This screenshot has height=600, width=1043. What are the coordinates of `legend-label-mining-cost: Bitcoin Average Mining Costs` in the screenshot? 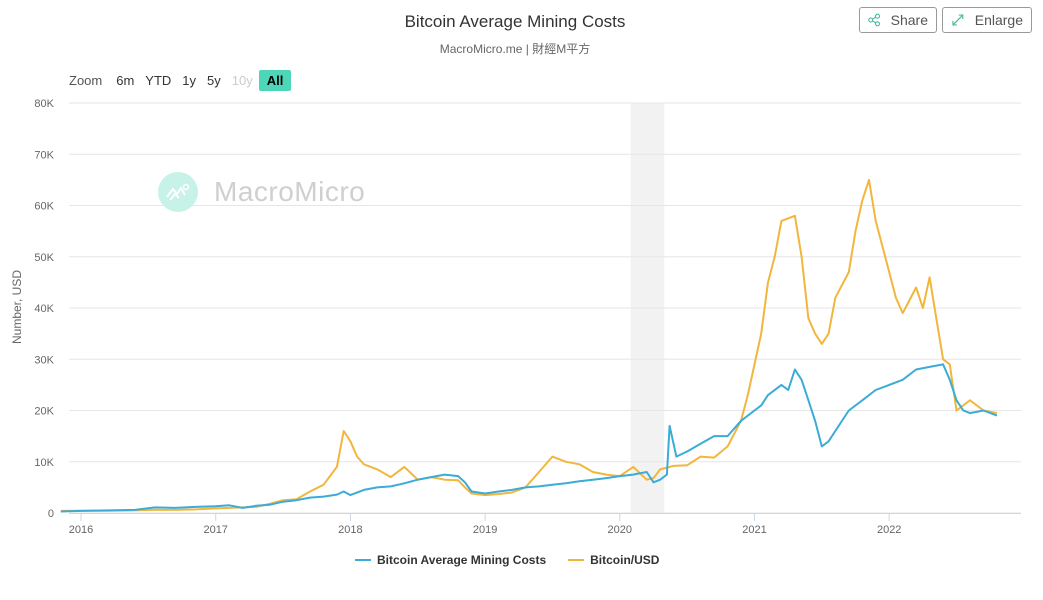 It's located at (462, 560).